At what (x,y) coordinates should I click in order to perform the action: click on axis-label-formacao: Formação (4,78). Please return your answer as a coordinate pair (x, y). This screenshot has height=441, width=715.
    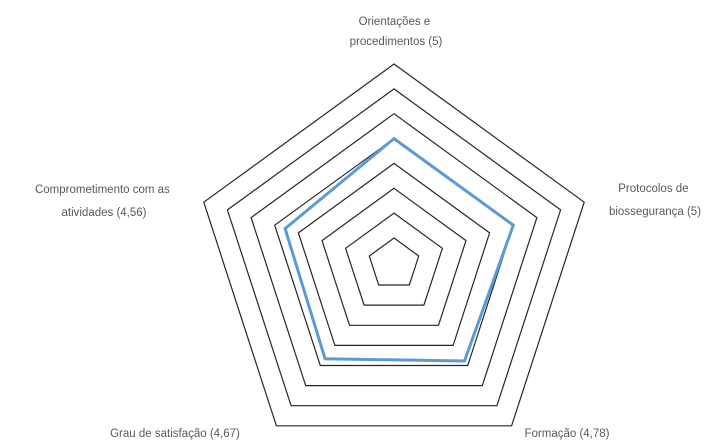
    Looking at the image, I should click on (566, 434).